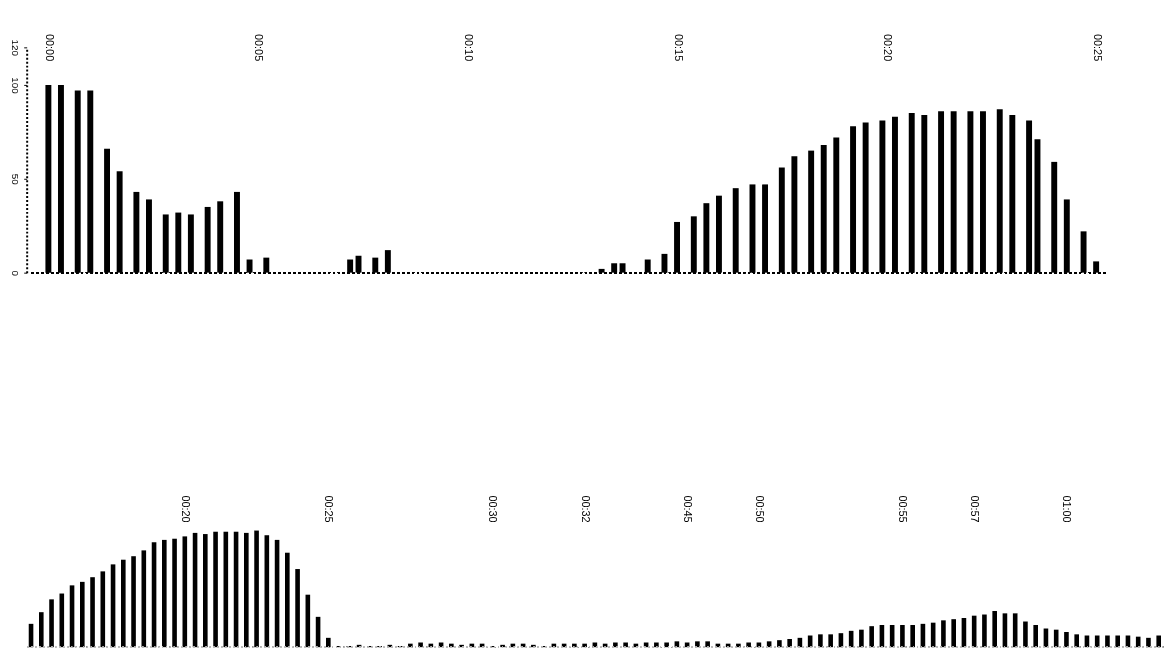  I want to click on x-tick-label: 00:32, so click(585, 509).